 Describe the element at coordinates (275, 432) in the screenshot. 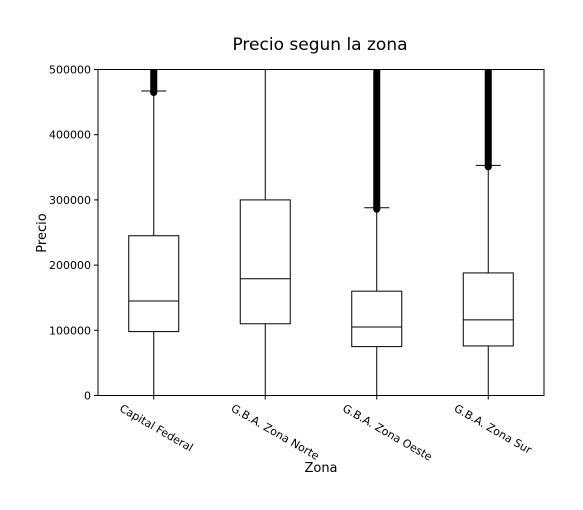

I see `x-tick-label: G.B.A. Zona Norte` at that location.